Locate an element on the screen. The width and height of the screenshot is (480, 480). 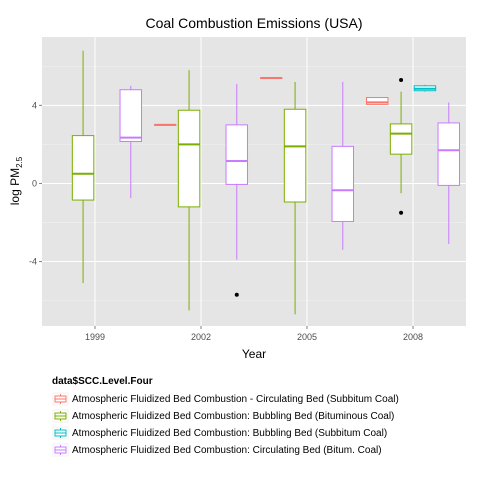
legend-title: data$SCC.Level.Four is located at coordinates (102, 381).